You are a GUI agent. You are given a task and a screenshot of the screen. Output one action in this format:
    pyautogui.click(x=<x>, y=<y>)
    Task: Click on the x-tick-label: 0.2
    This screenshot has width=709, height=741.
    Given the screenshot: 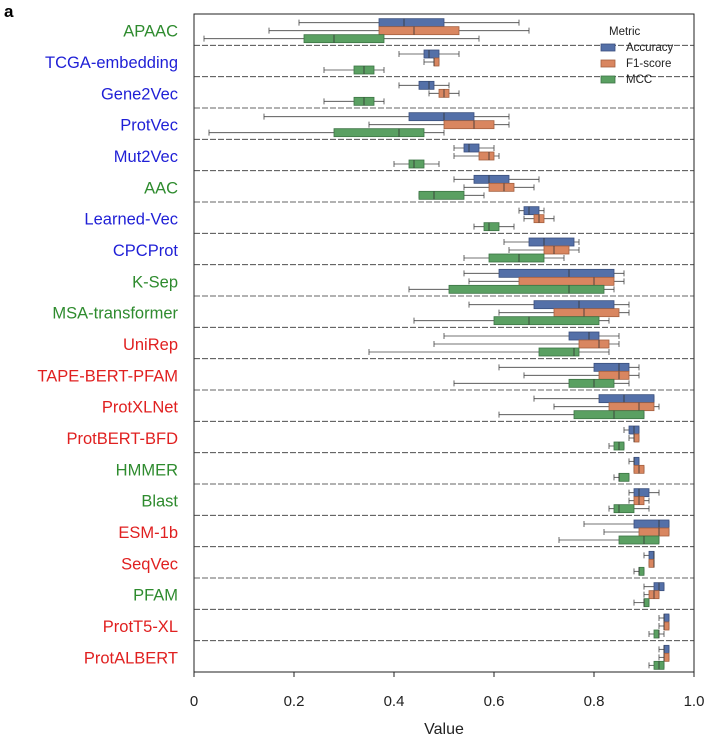 What is the action you would take?
    pyautogui.click(x=294, y=701)
    